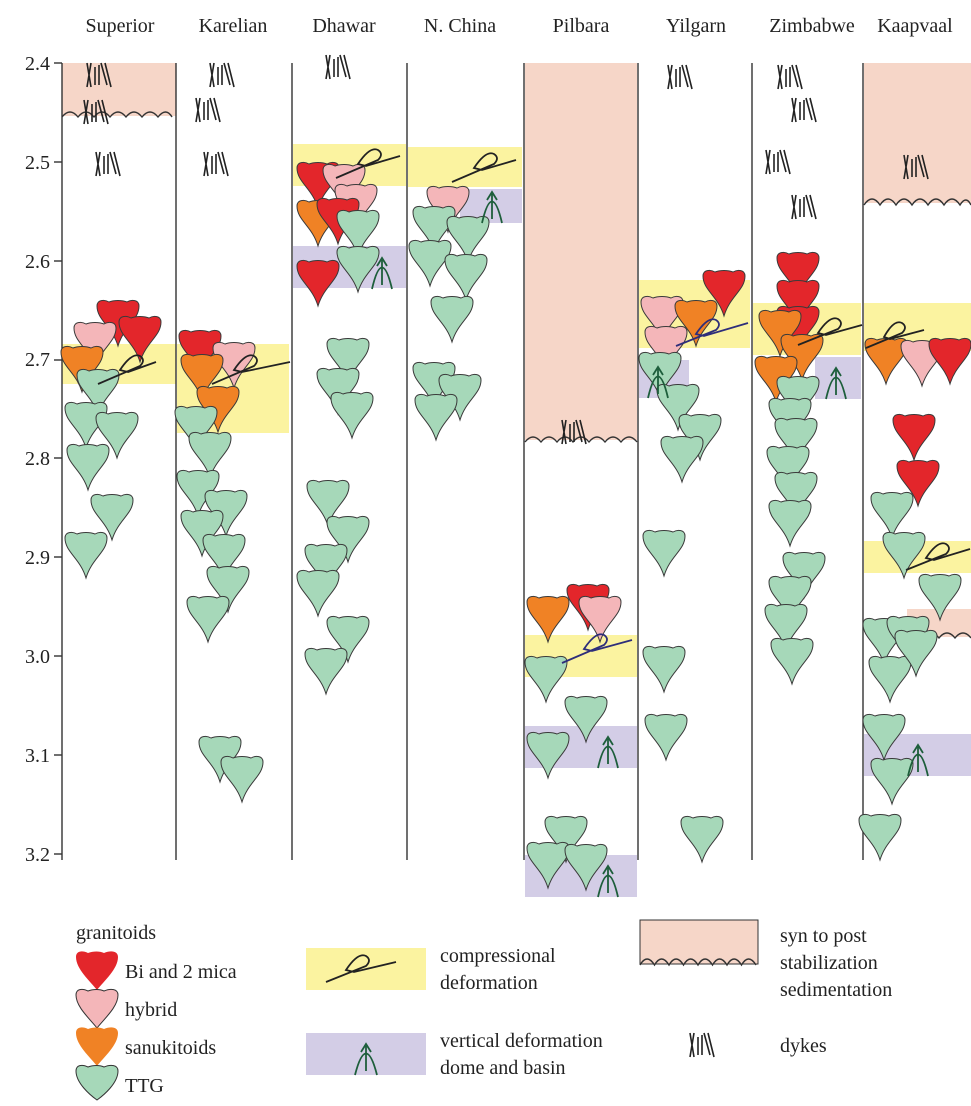 The width and height of the screenshot is (971, 1106). I want to click on wave-kaapvaal, so click(917, 202).